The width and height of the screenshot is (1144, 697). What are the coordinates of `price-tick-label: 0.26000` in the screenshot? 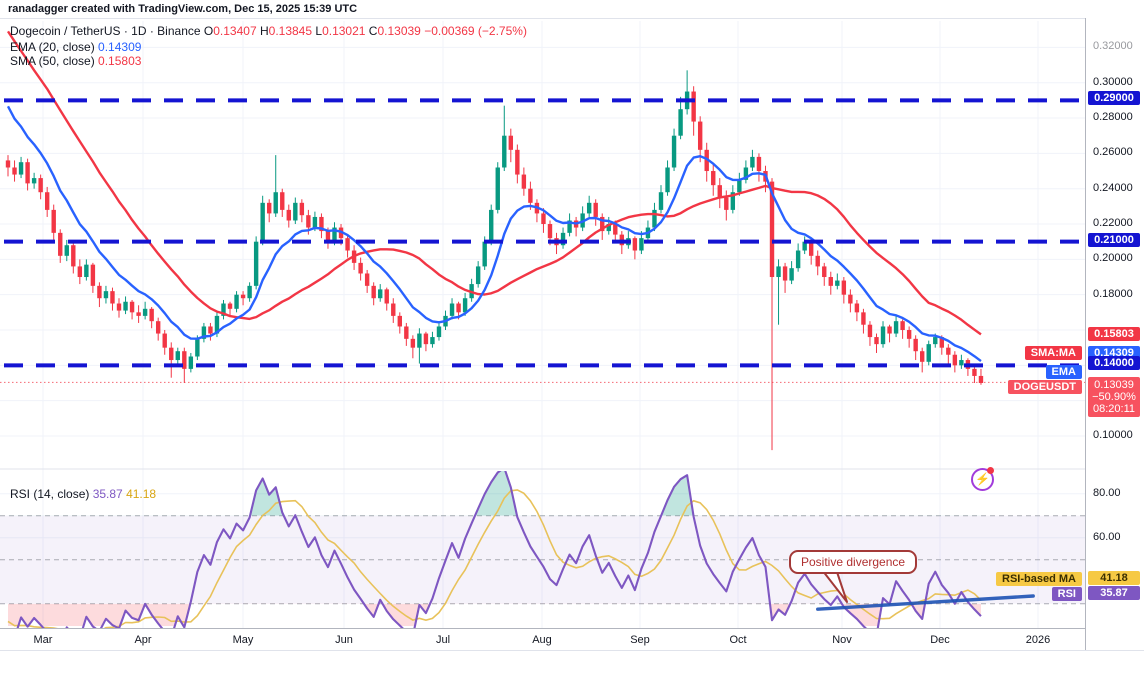 It's located at (1113, 152).